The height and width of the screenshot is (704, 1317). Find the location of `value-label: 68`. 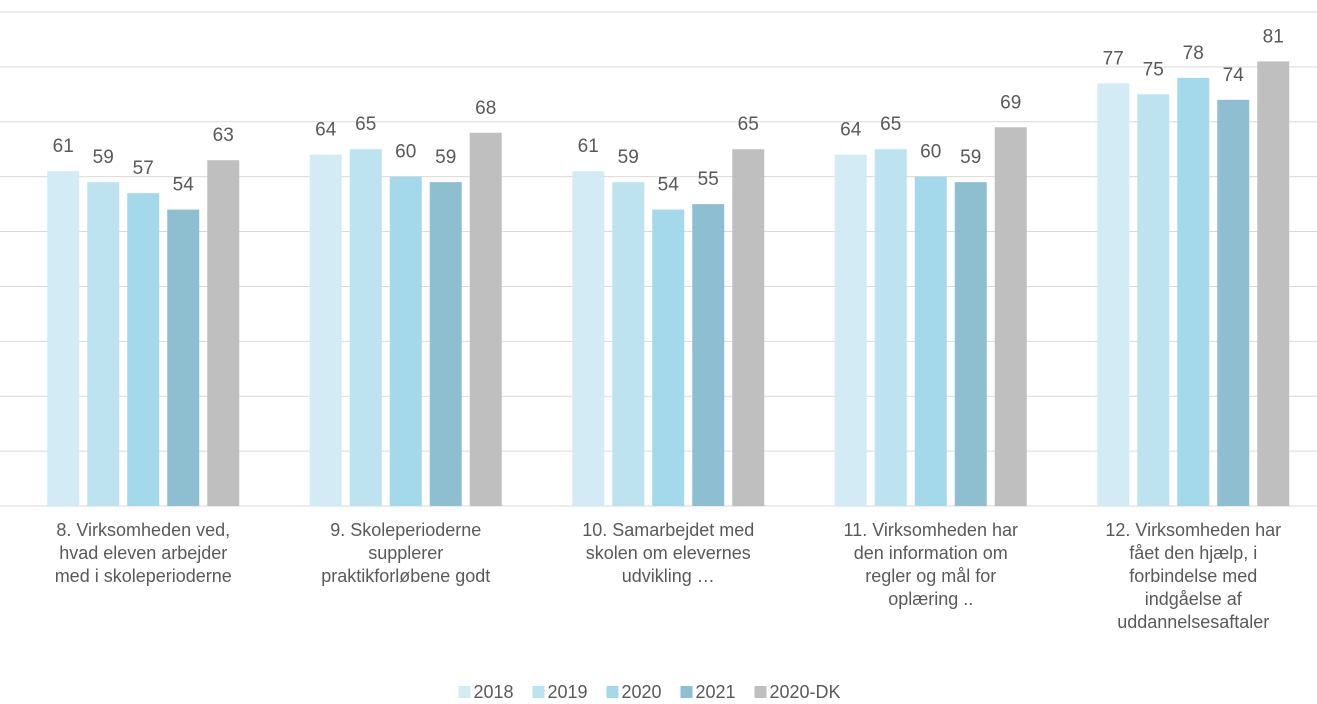

value-label: 68 is located at coordinates (485, 108).